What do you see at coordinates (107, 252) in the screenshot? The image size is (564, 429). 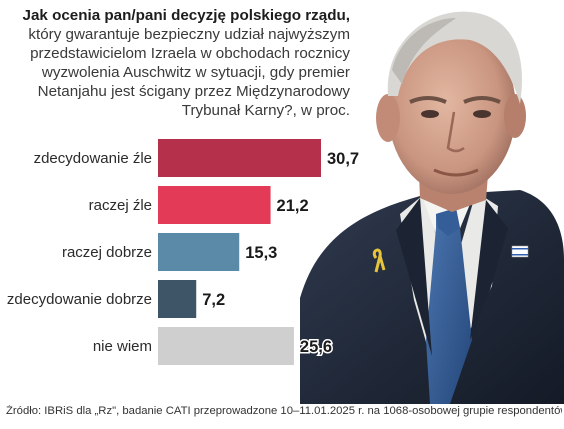 I see `category-label: raczej dobrze` at bounding box center [107, 252].